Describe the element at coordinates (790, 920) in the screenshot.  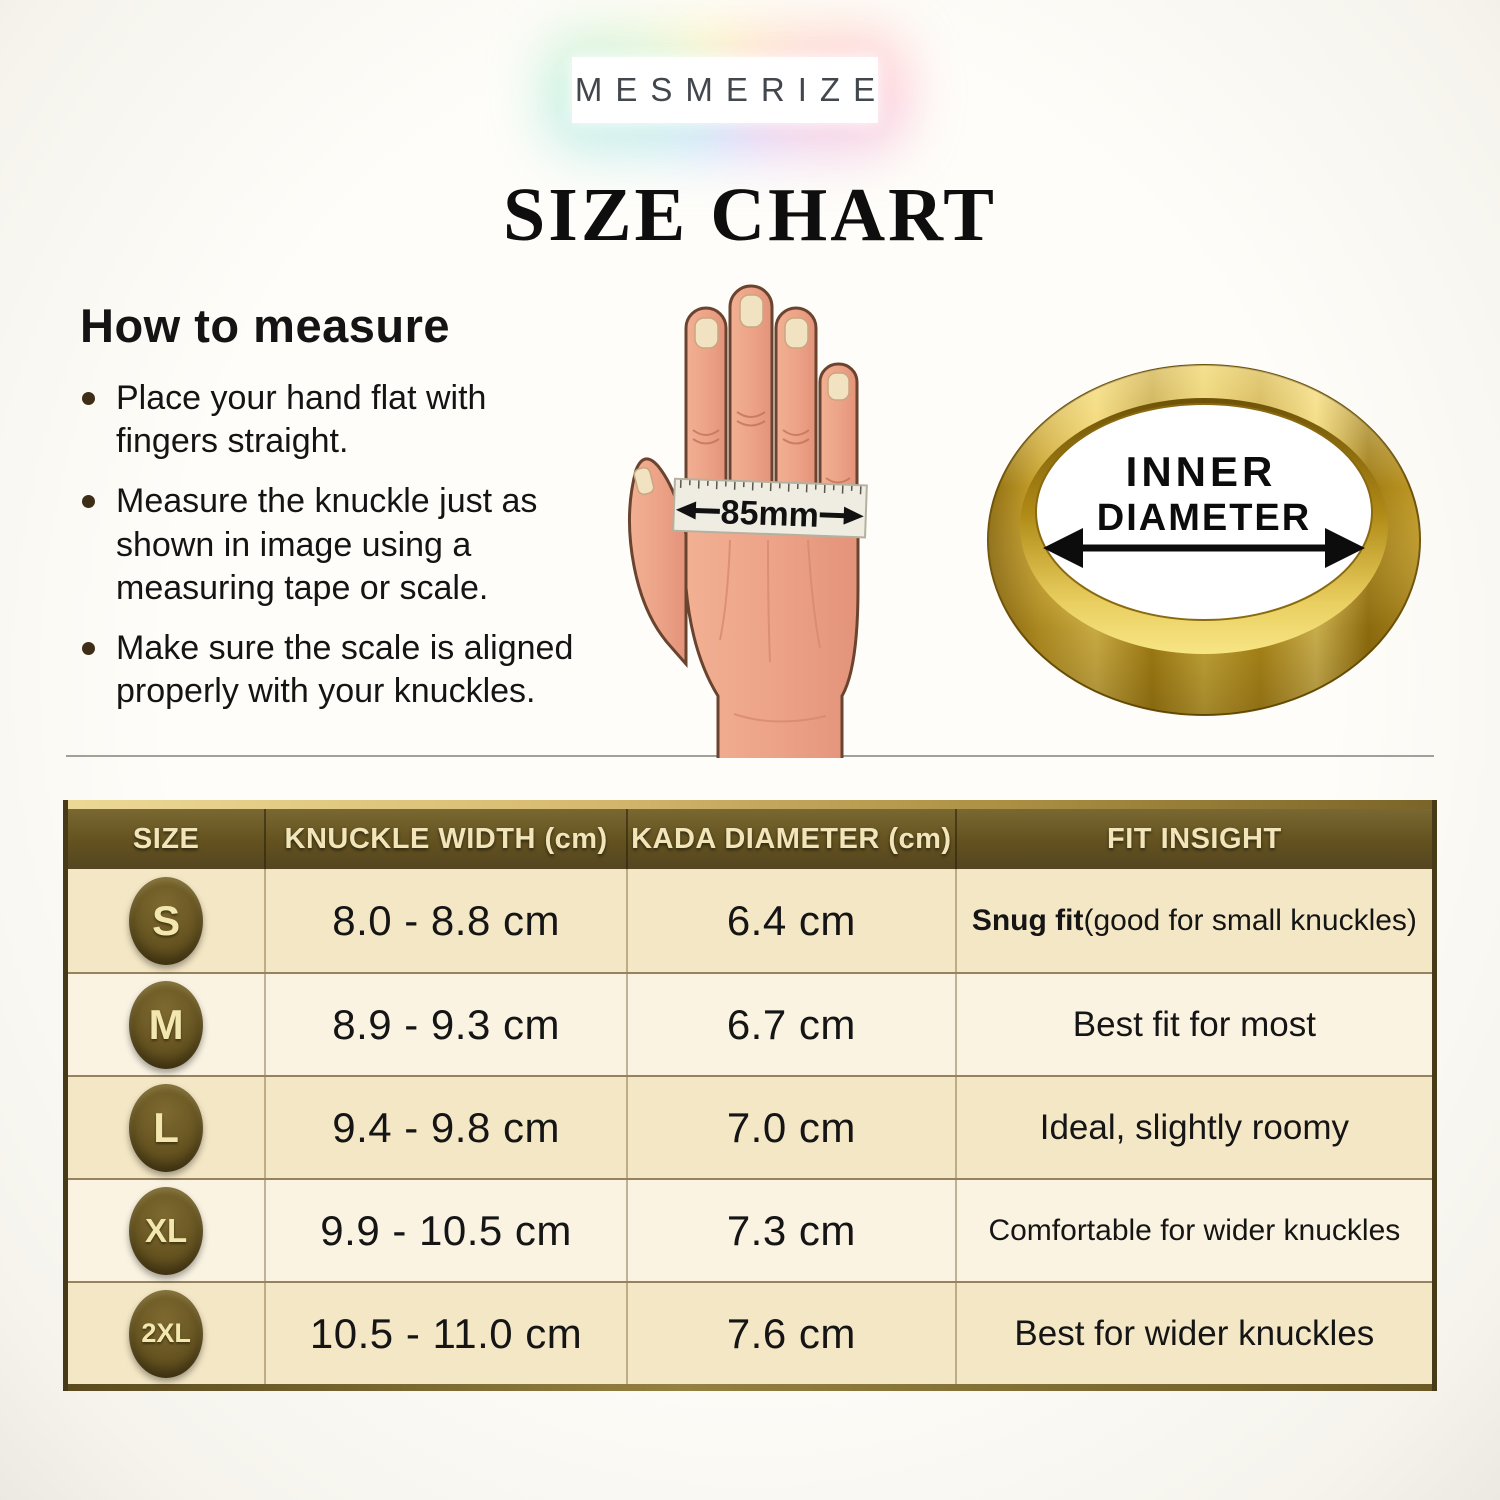
I see `kada-diameter-cell: 6.4 cm` at that location.